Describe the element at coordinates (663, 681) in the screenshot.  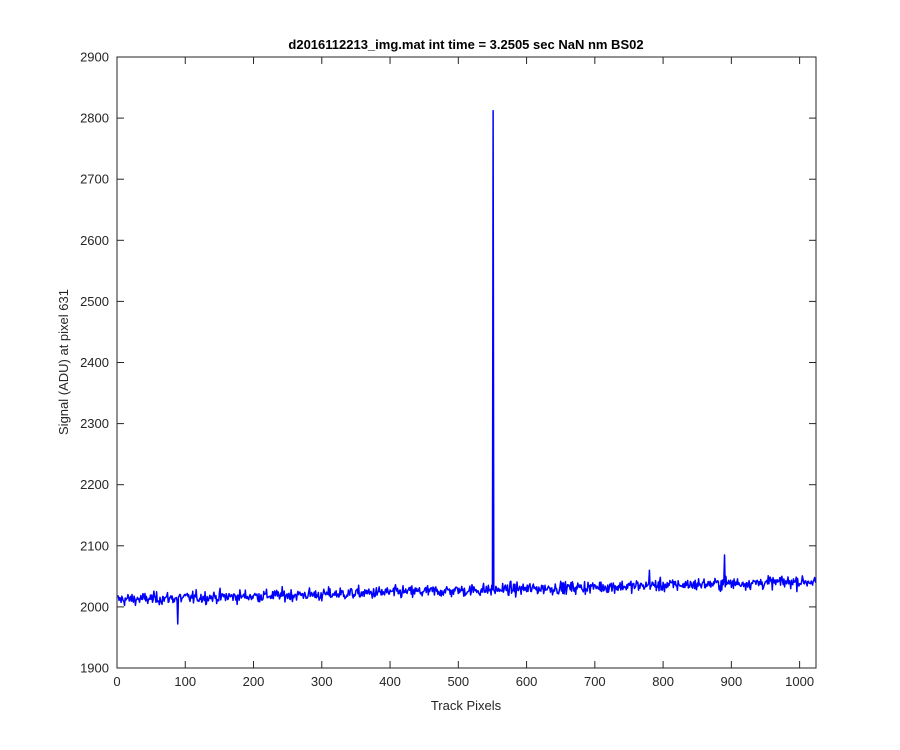
I see `x-tick-label: 800` at that location.